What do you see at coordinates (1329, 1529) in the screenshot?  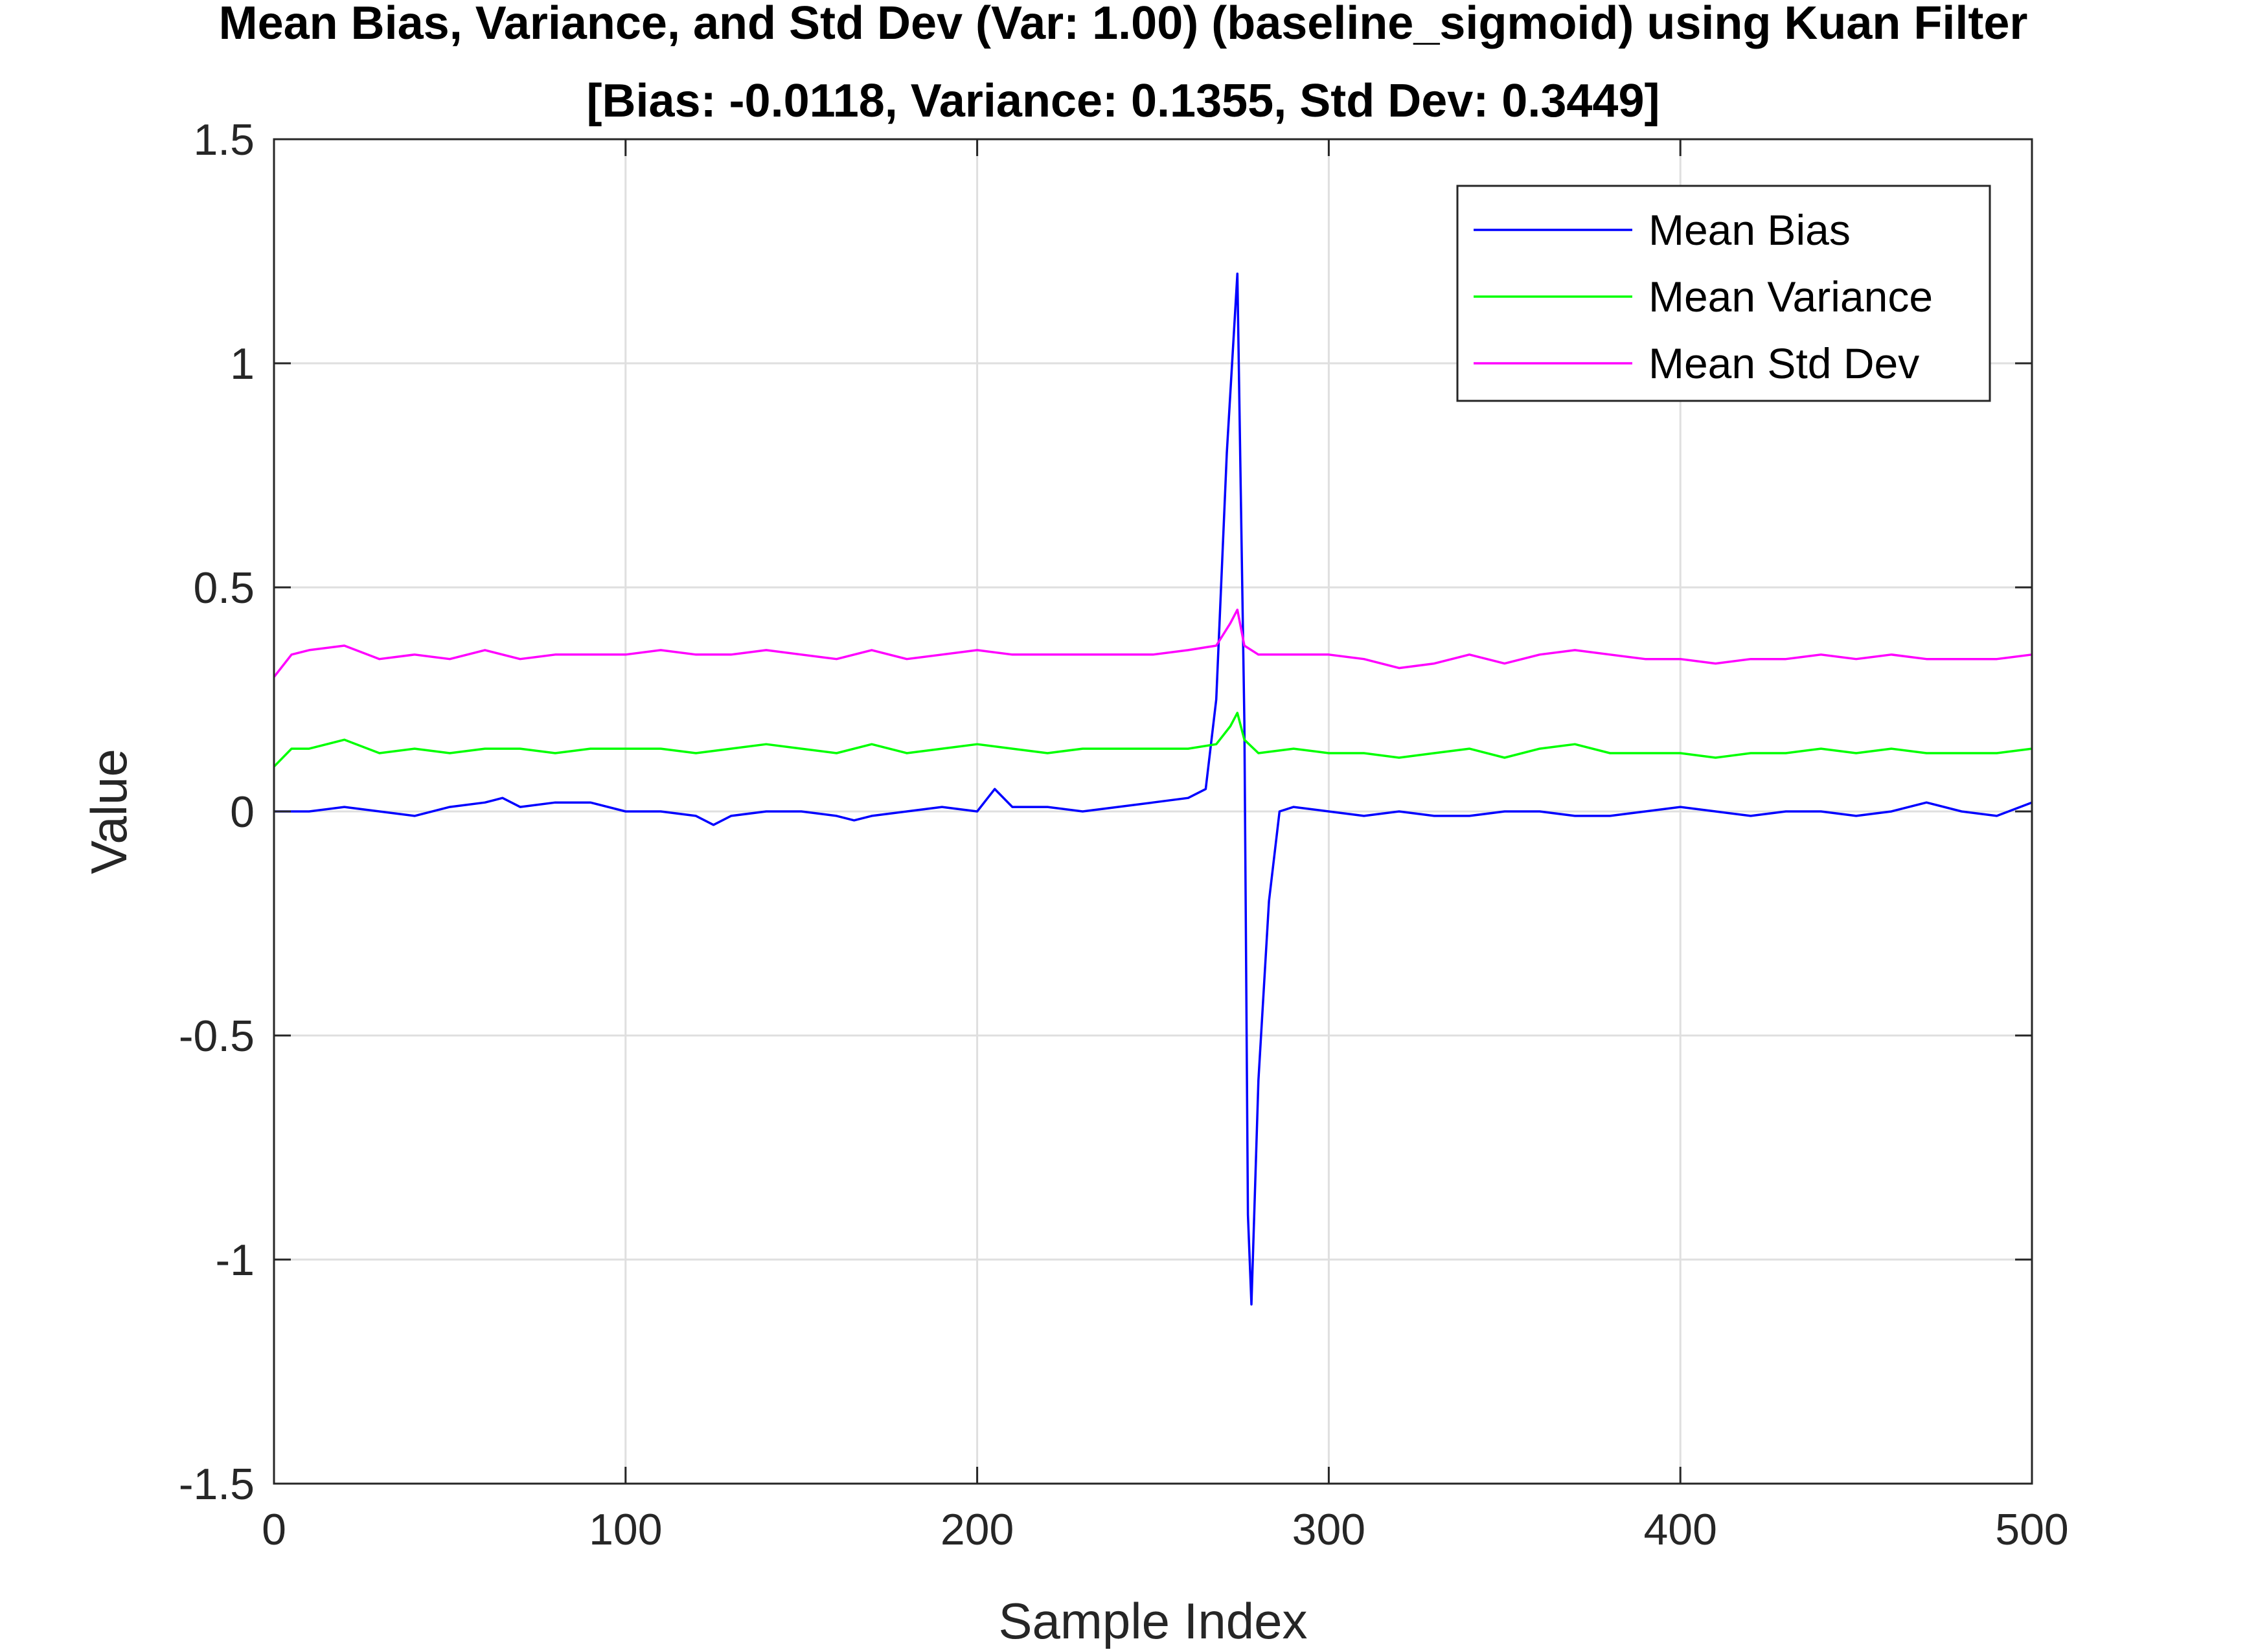 I see `x-tick-label: 300` at bounding box center [1329, 1529].